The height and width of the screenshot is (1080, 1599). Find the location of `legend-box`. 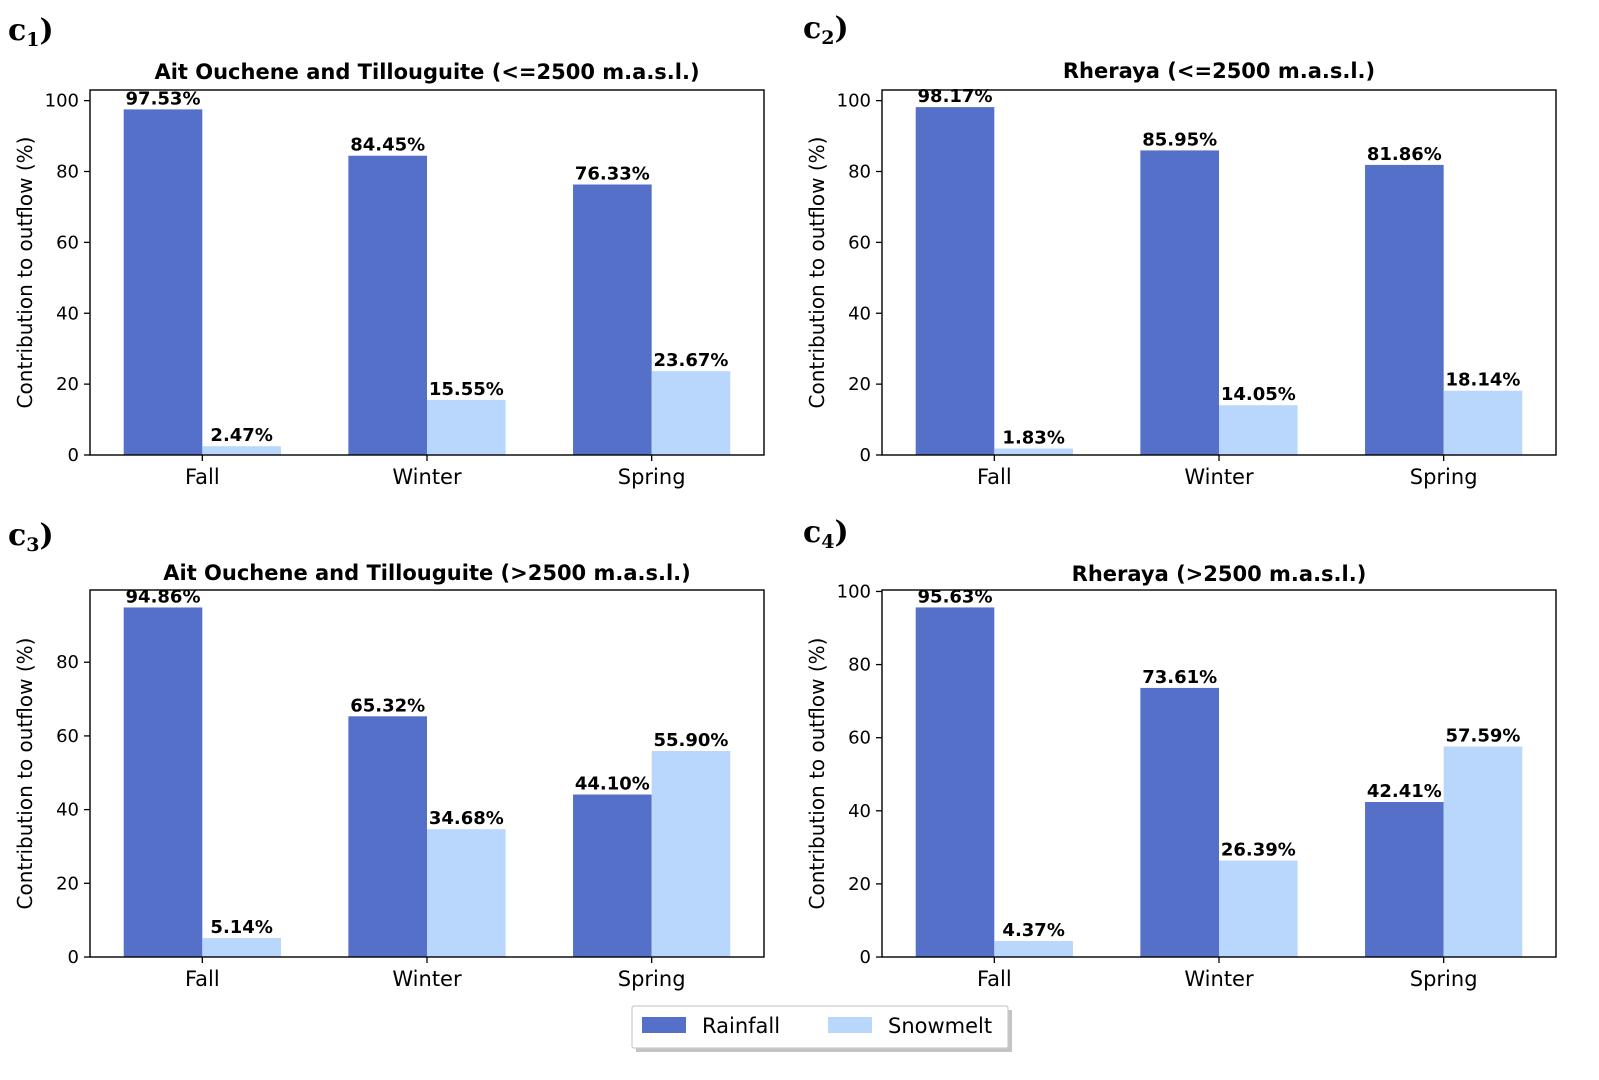

legend-box is located at coordinates (820, 1027).